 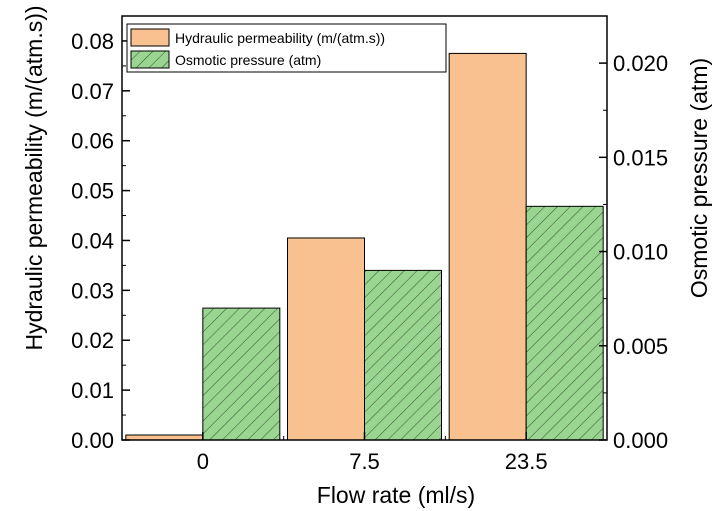 What do you see at coordinates (150, 59) in the screenshot?
I see `legend-swatch-osmotic-pressure` at bounding box center [150, 59].